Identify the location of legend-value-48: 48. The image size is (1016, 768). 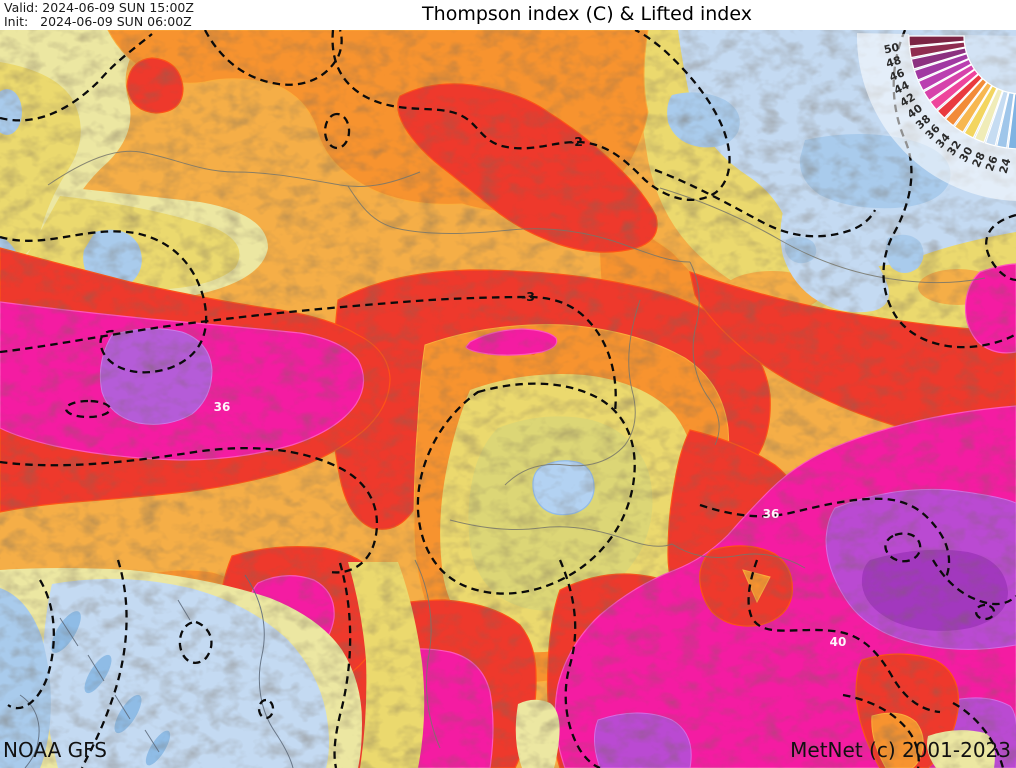
(893, 62).